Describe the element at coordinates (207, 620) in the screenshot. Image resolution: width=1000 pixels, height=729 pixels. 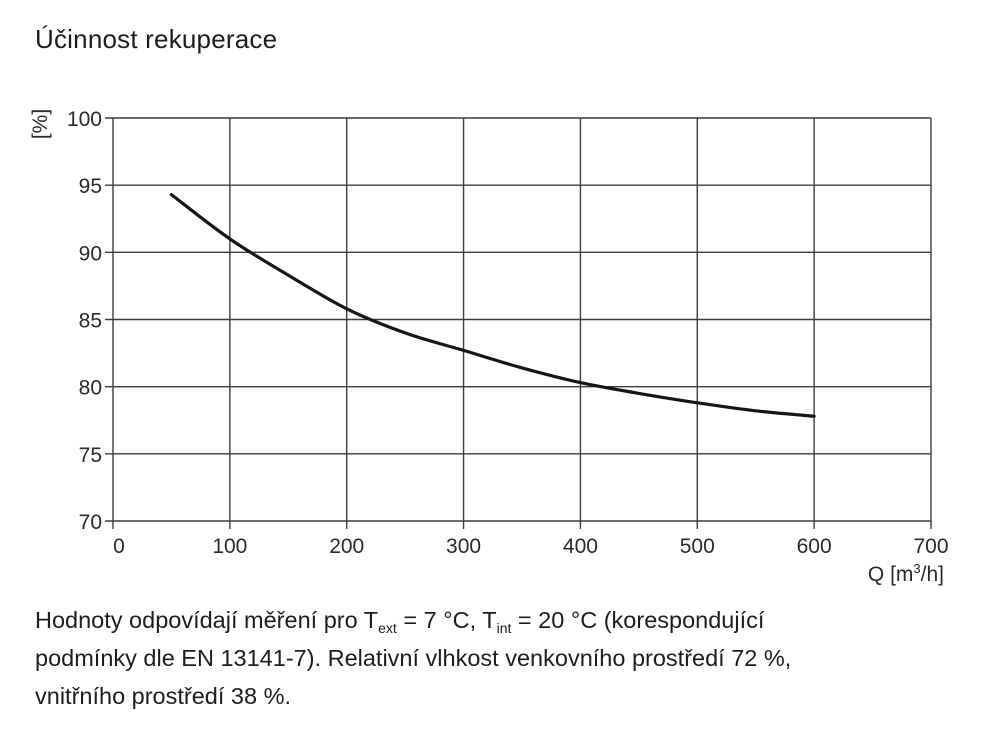
I see `note-line-1-text: Hodnoty odpovídají měření pro T` at that location.